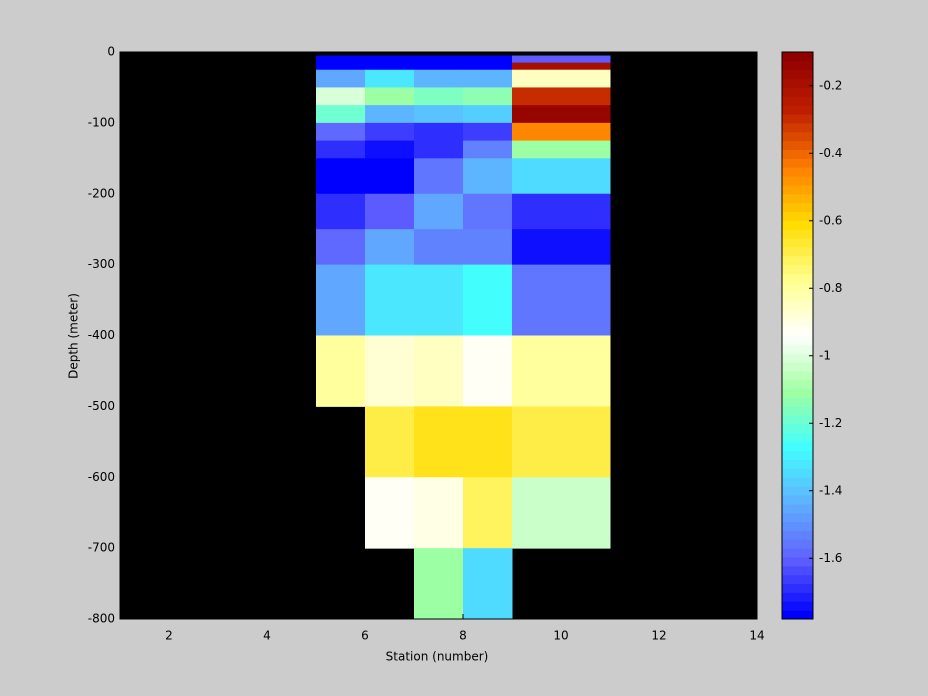 This screenshot has height=696, width=928. What do you see at coordinates (169, 636) in the screenshot?
I see `x-tick-label: 2` at bounding box center [169, 636].